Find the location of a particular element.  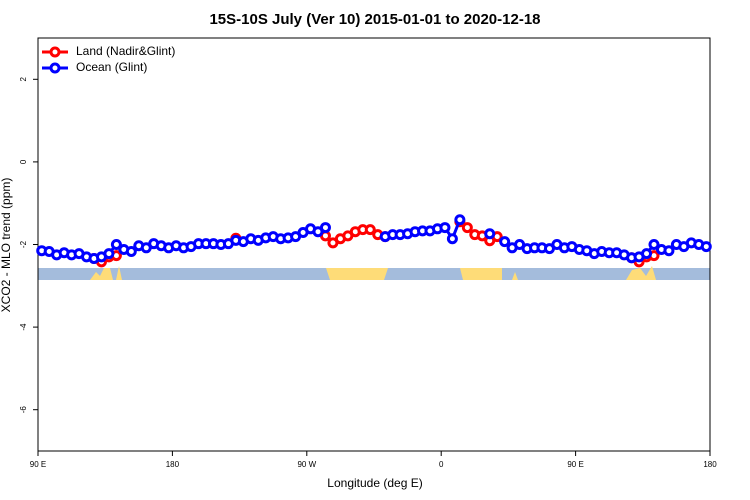

y-tick-label: -2 is located at coordinates (23, 244).